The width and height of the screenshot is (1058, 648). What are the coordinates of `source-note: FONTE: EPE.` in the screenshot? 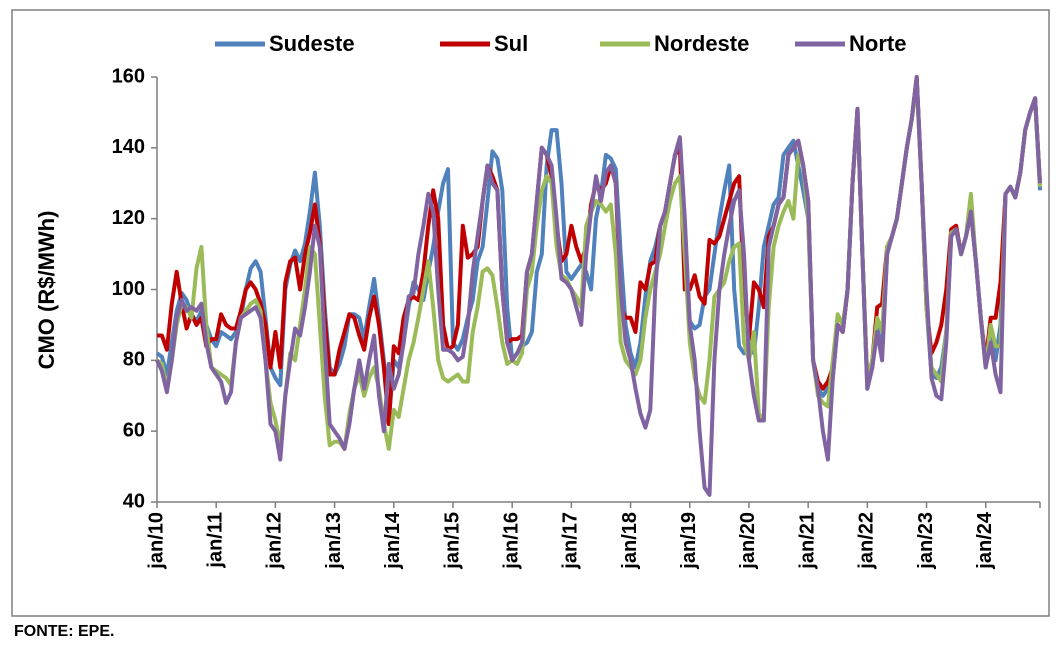 It's located at (64, 631).